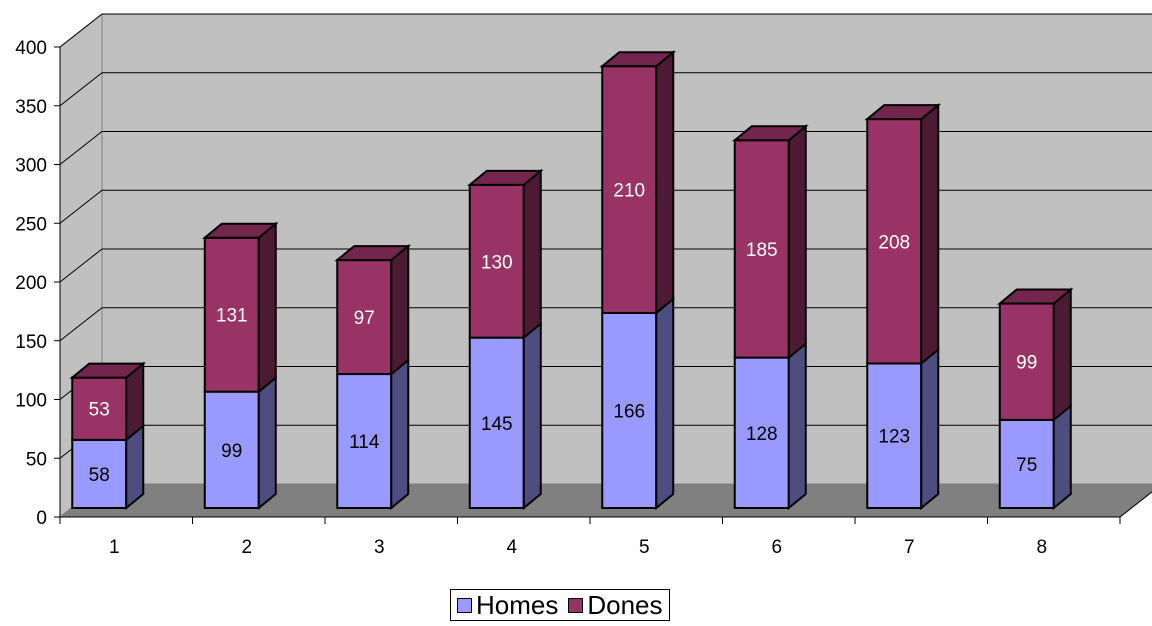  I want to click on data-label: 123, so click(894, 437).